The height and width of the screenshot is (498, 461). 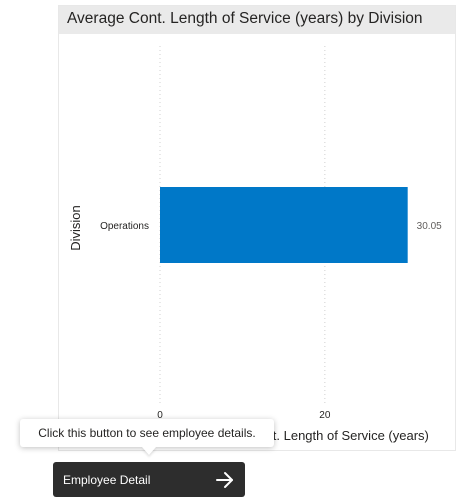 What do you see at coordinates (75, 228) in the screenshot?
I see `y-axis-title: Division` at bounding box center [75, 228].